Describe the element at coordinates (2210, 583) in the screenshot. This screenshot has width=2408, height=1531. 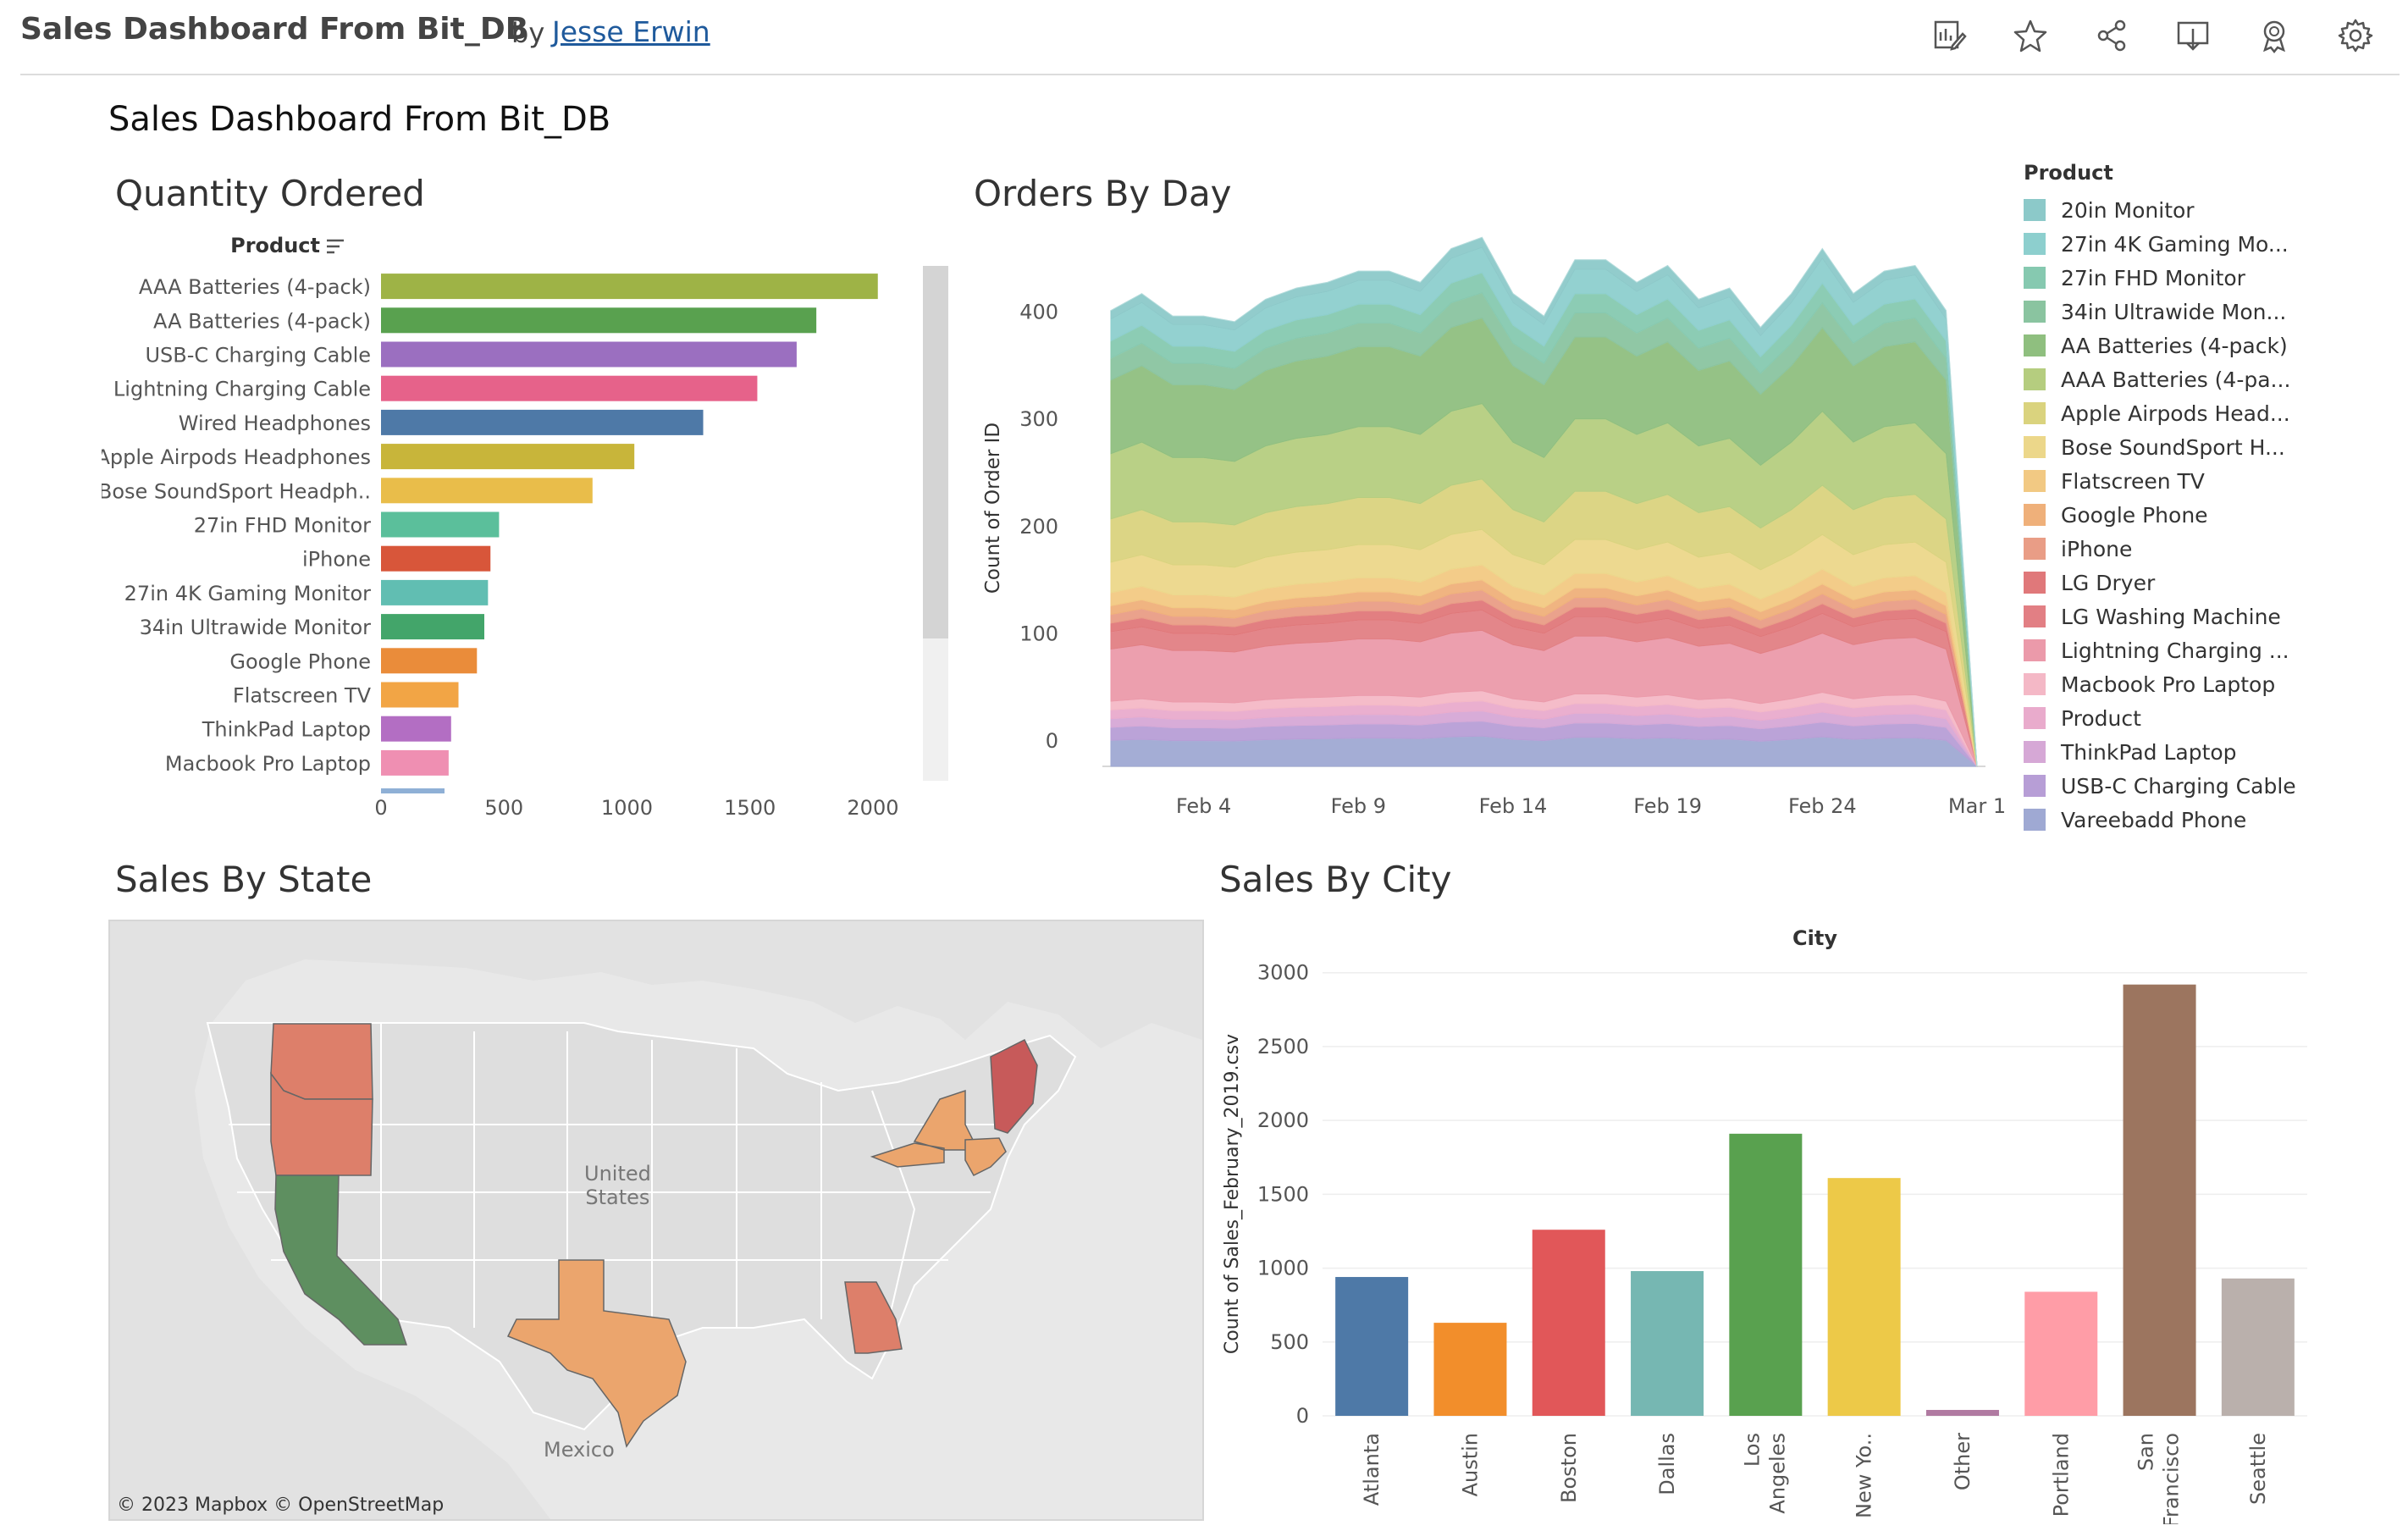
I see `legend-item: LG Dryer` at that location.